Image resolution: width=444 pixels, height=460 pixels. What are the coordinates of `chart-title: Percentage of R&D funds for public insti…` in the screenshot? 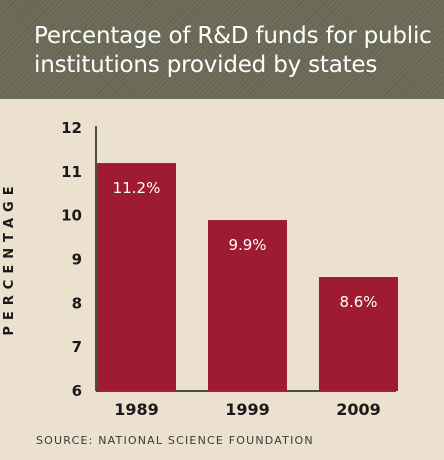 It's located at (233, 50).